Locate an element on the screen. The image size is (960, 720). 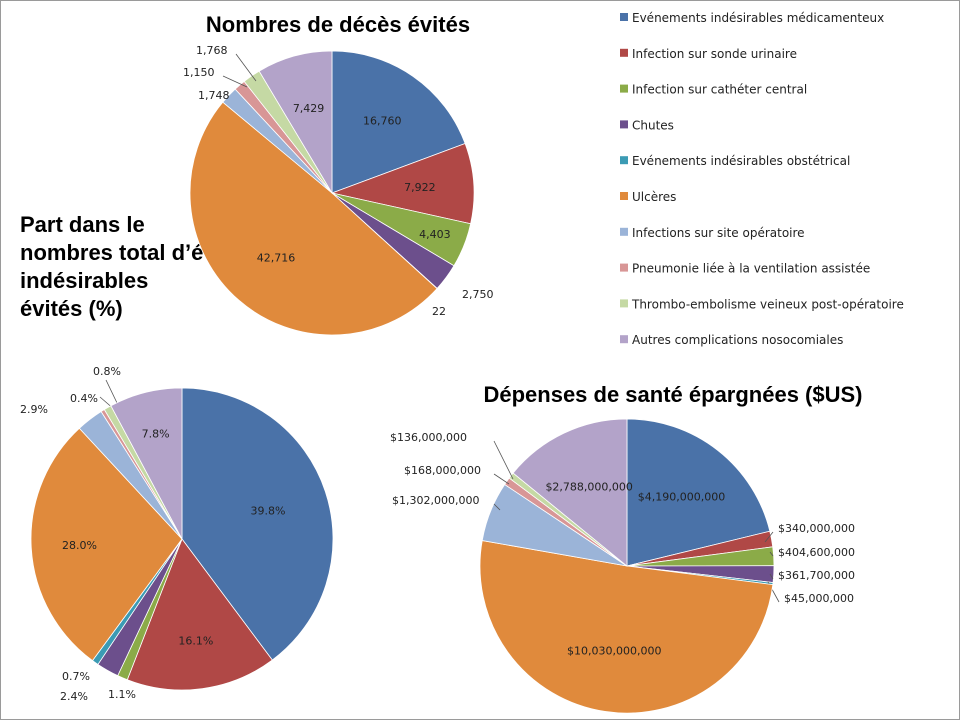
pie1-label-6: 2.9% is located at coordinates (34, 409).